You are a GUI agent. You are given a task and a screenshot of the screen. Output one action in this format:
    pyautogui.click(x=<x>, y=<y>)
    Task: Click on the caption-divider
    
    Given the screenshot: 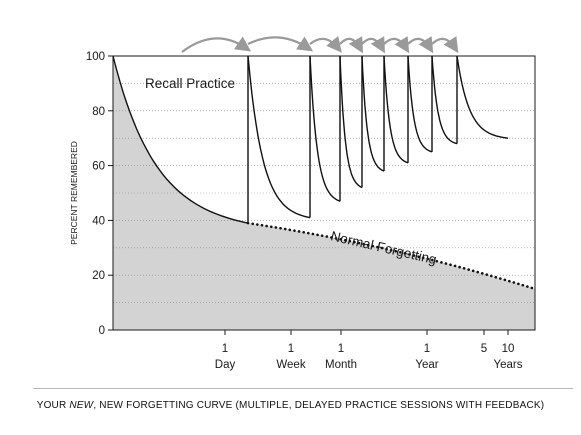 What is the action you would take?
    pyautogui.click(x=303, y=388)
    